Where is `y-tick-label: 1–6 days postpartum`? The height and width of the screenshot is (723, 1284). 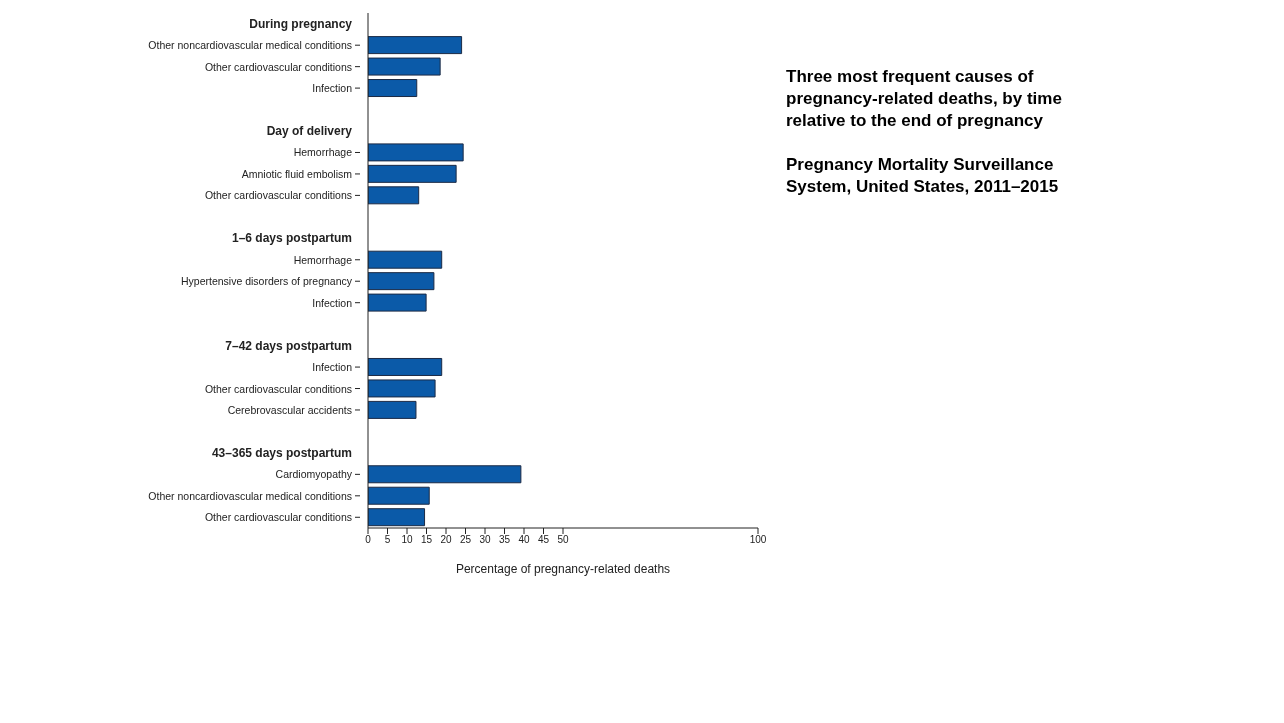
y-tick-label: 1–6 days postpartum is located at coordinates (291, 238).